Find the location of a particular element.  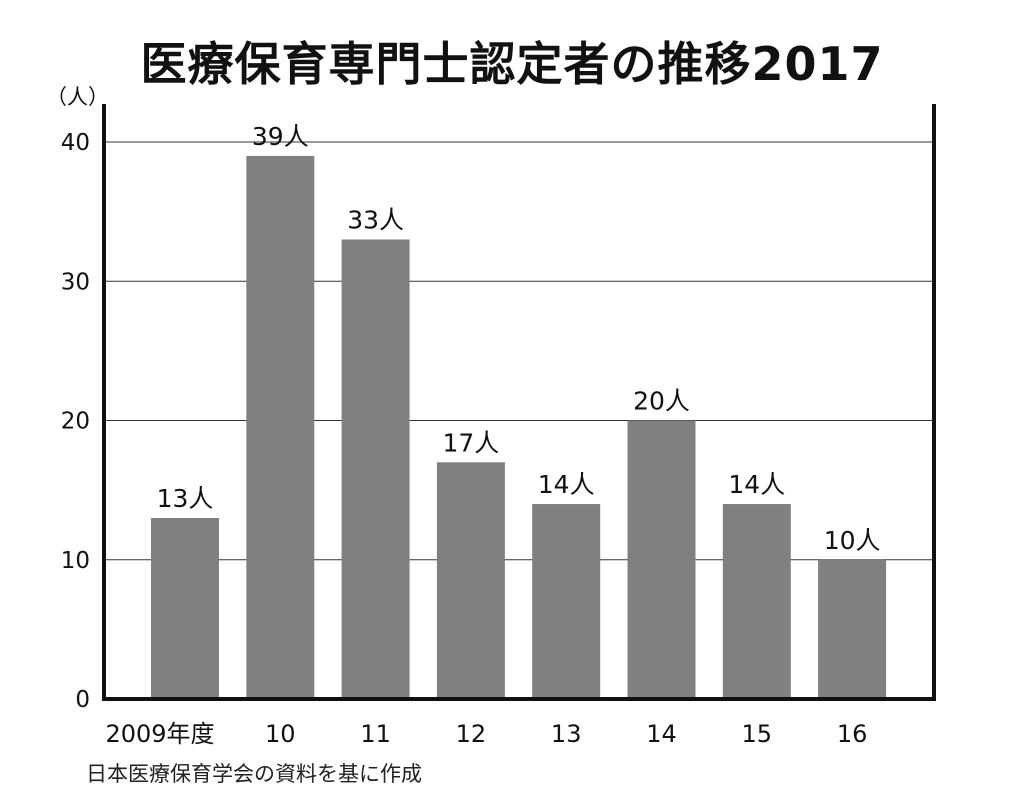

data-label: 33人 is located at coordinates (375, 219).